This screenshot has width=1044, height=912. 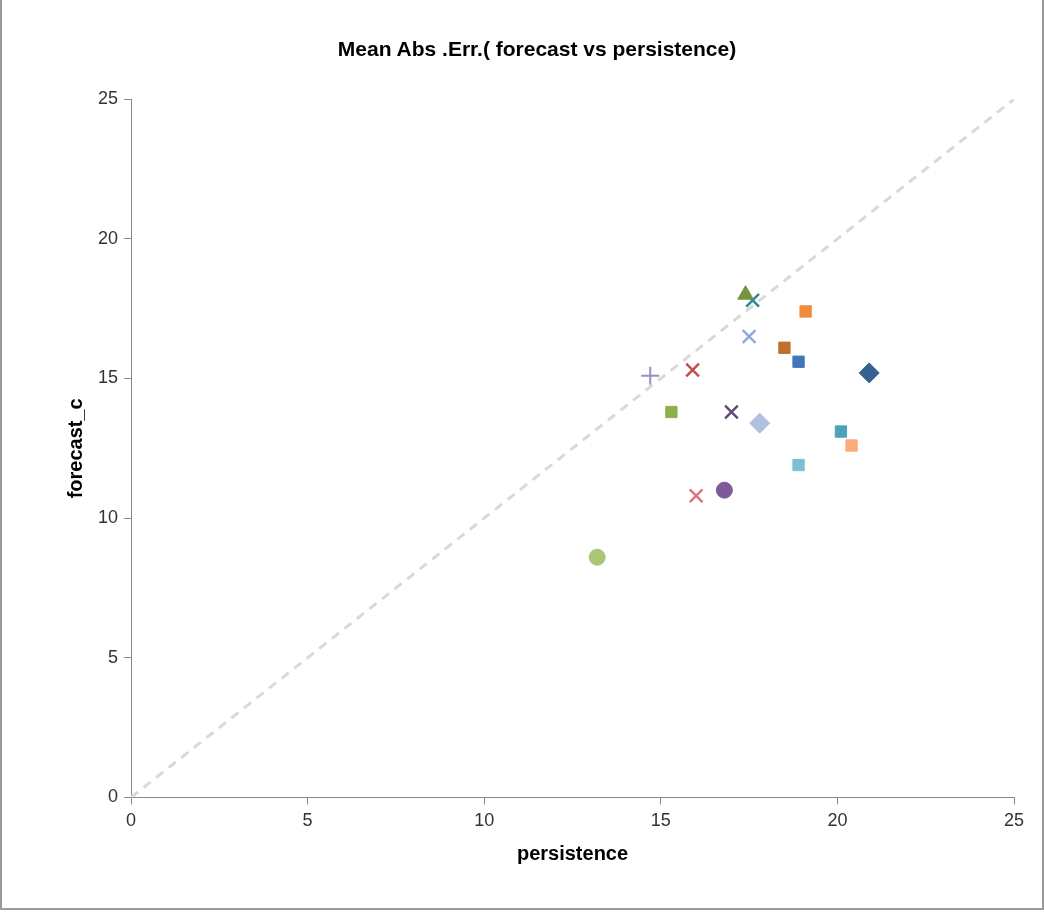 I want to click on y-axis-title: forecast_c, so click(x=74, y=448).